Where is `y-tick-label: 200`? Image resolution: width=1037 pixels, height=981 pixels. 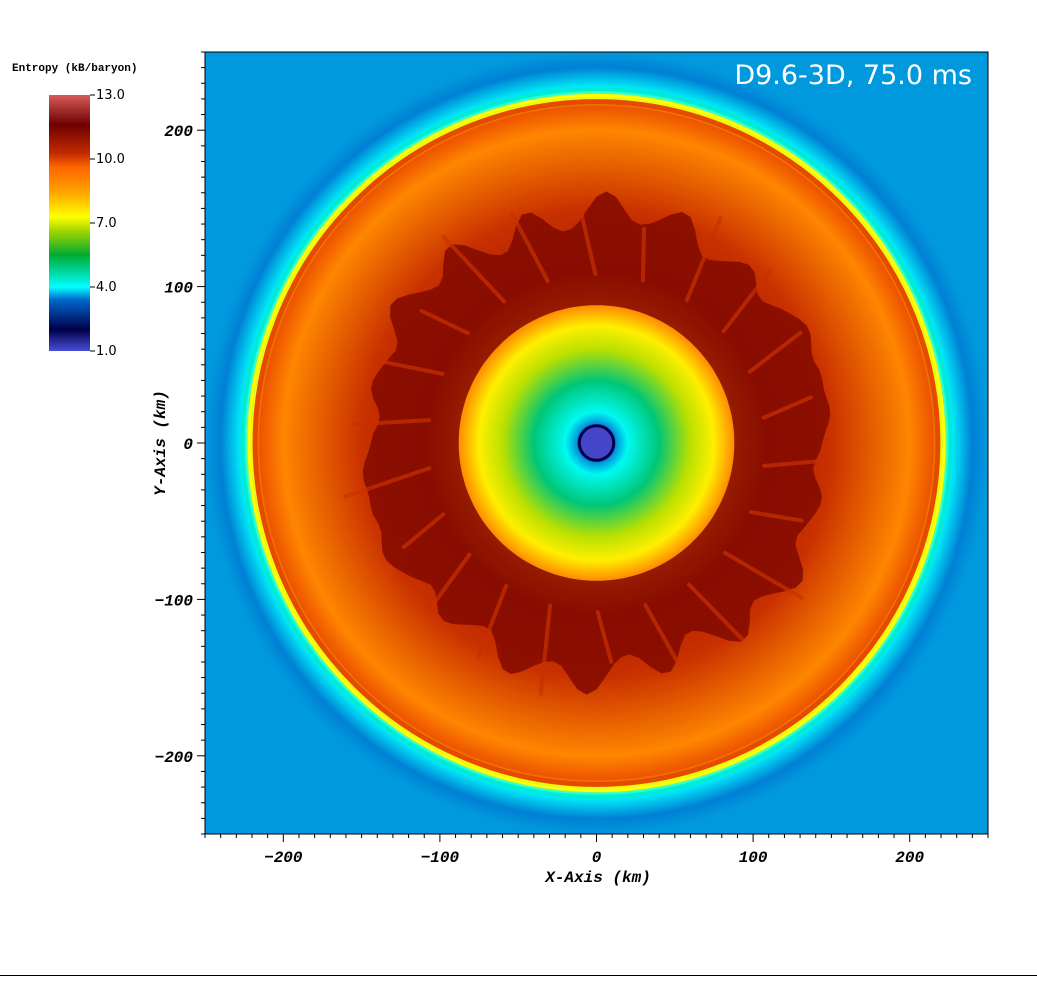
y-tick-label: 200 is located at coordinates (178, 132).